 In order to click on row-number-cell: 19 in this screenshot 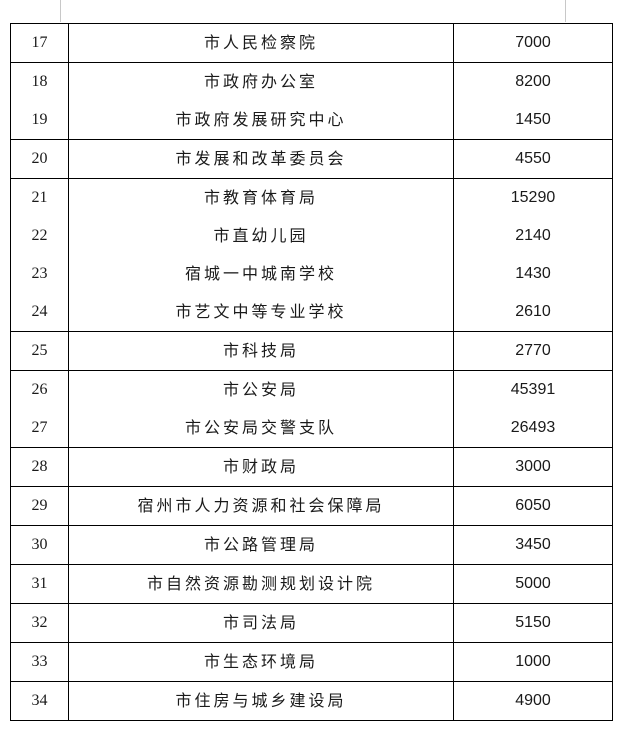, I will do `click(39, 120)`.